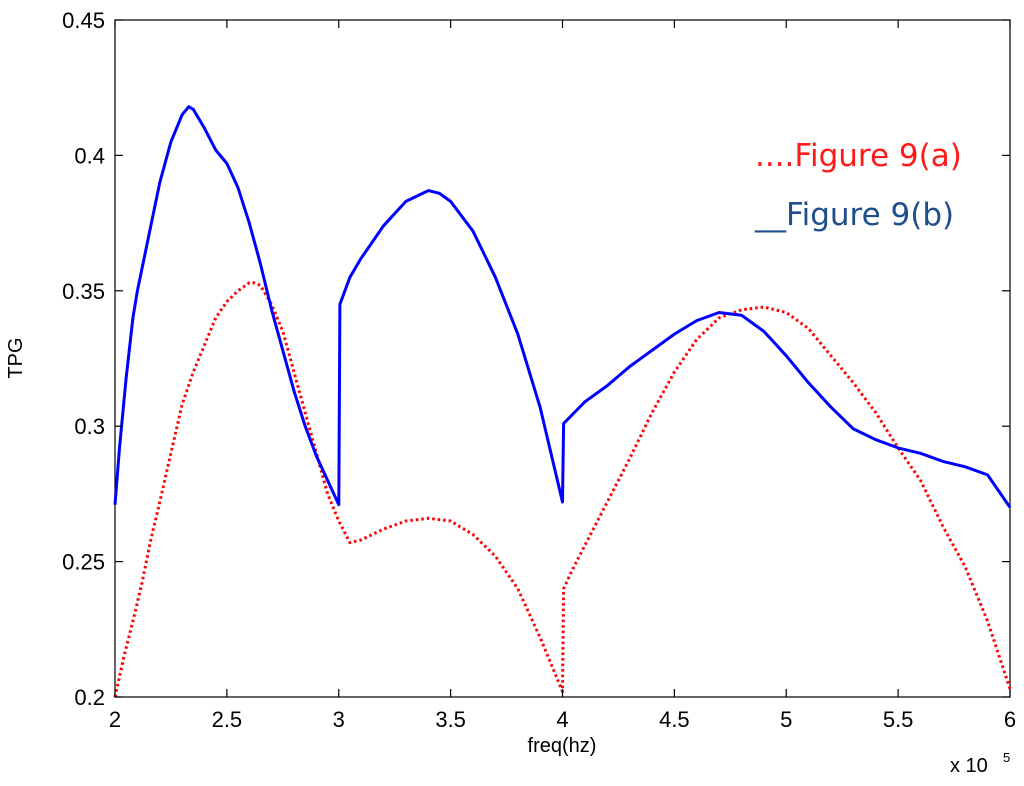 The image size is (1024, 786). I want to click on legend-entry-figure-9a: ....Figure 9(a), so click(858, 156).